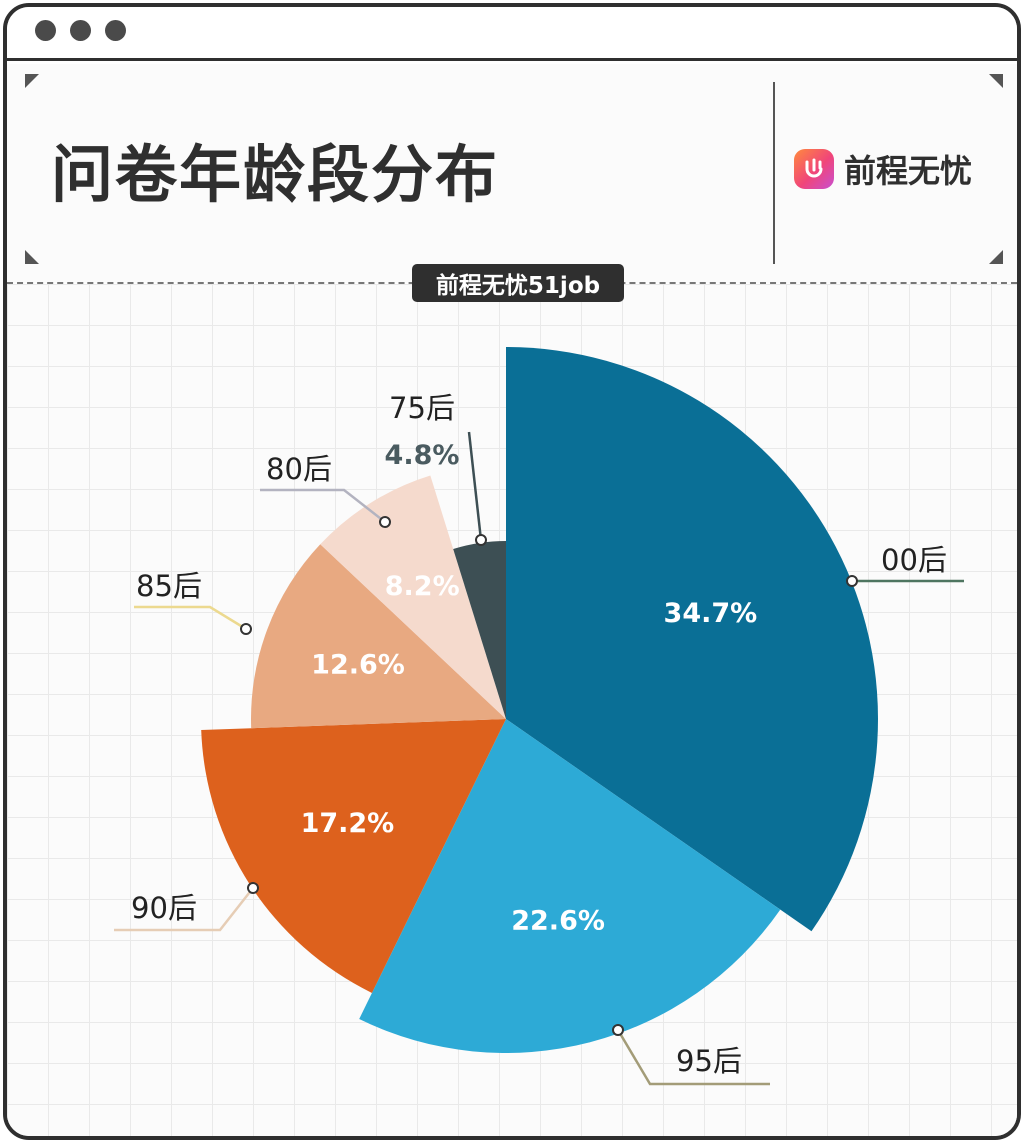  What do you see at coordinates (512, 34) in the screenshot?
I see `window-titlebar` at bounding box center [512, 34].